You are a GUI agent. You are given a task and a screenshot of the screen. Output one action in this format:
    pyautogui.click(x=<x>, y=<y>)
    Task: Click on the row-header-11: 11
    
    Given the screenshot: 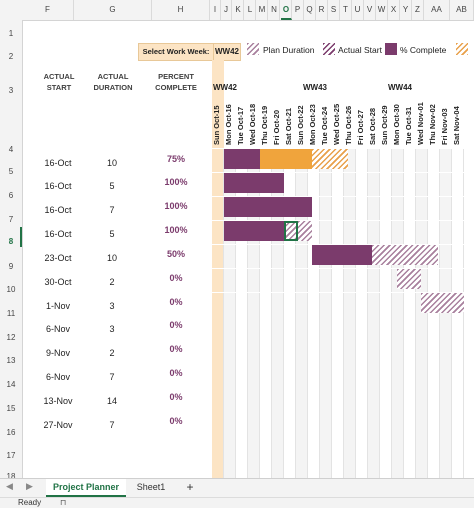 What is the action you would take?
    pyautogui.click(x=11, y=313)
    